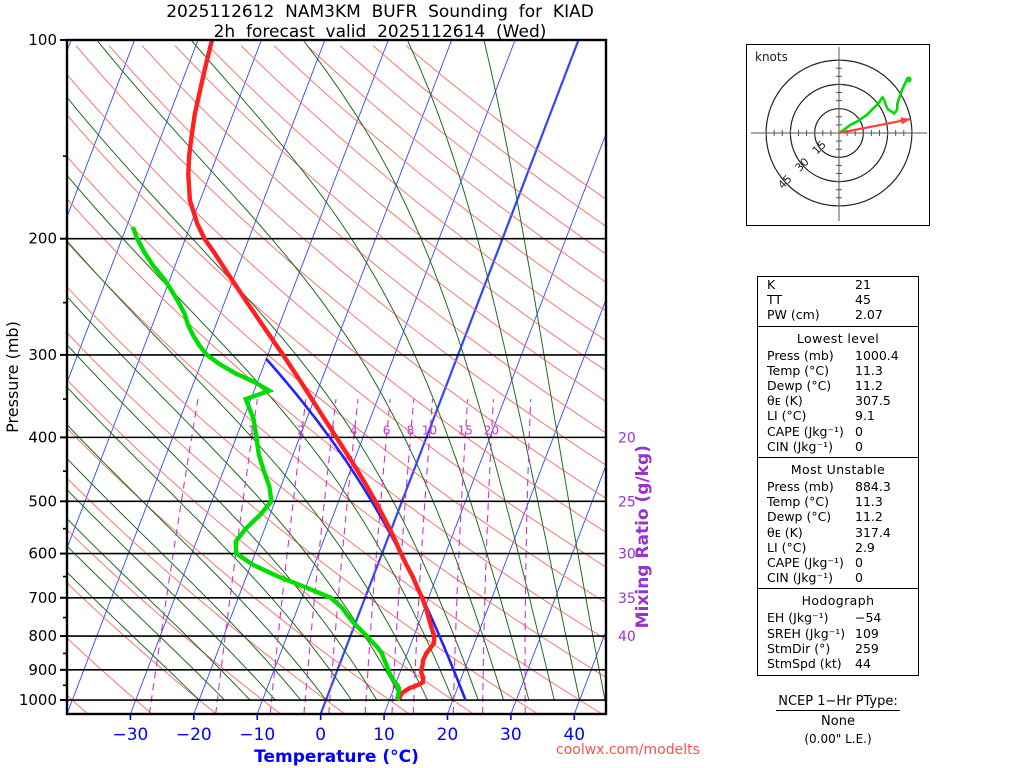 This screenshot has width=1024, height=768. I want to click on temperature-tick-label: 0, so click(320, 735).